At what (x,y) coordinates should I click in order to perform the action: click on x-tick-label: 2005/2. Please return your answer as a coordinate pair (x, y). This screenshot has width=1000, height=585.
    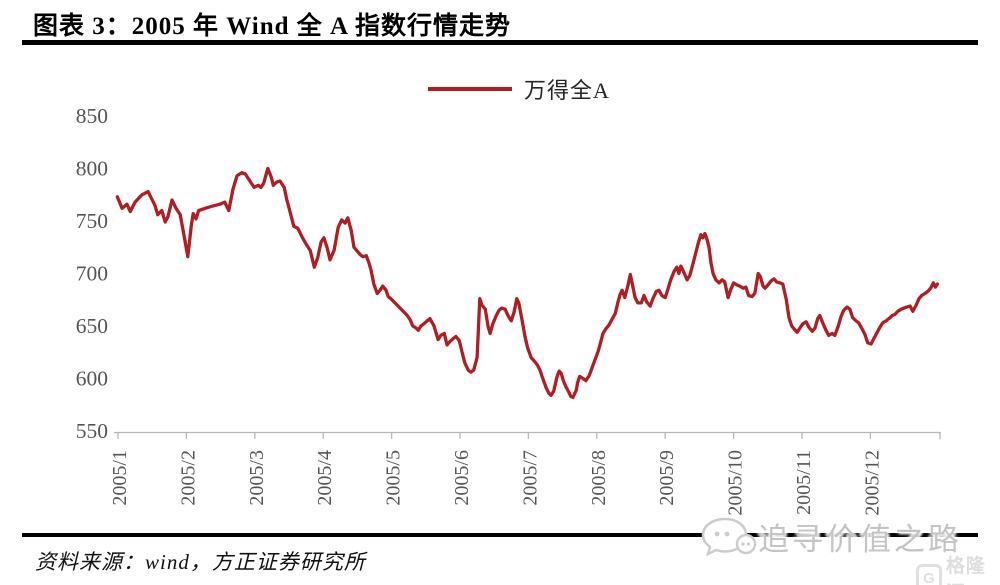
    Looking at the image, I should click on (188, 478).